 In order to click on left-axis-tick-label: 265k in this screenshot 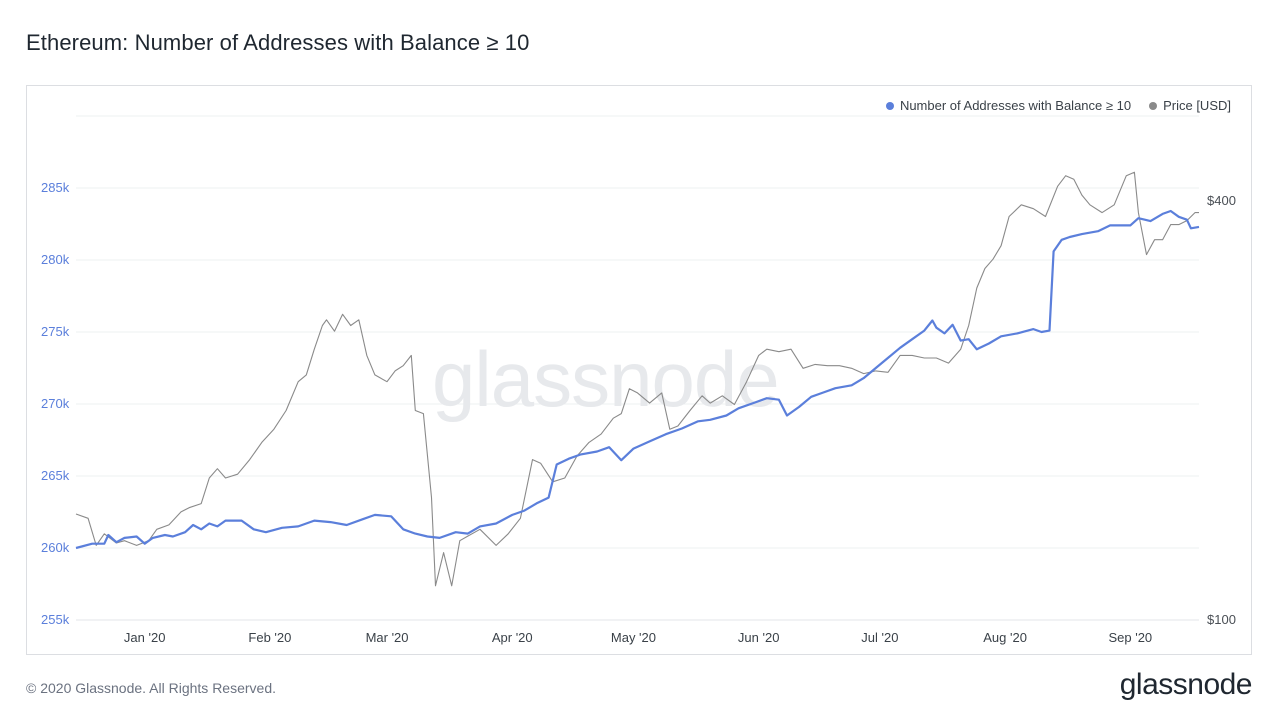, I will do `click(55, 475)`.